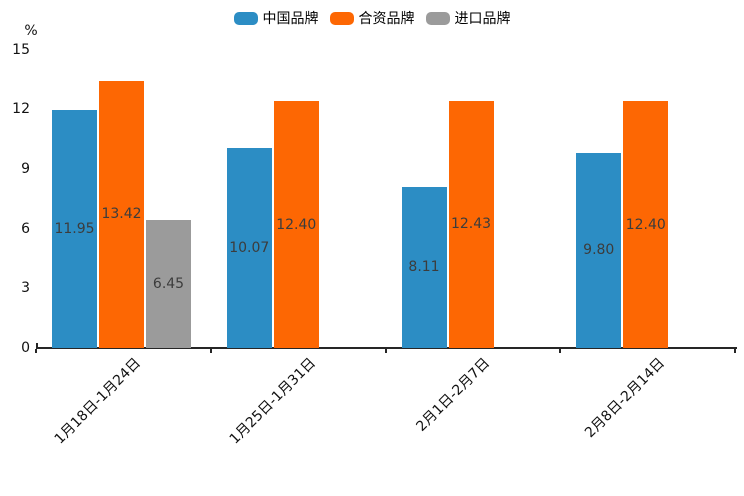  What do you see at coordinates (21, 49) in the screenshot?
I see `y-axis-tick-label: 15` at bounding box center [21, 49].